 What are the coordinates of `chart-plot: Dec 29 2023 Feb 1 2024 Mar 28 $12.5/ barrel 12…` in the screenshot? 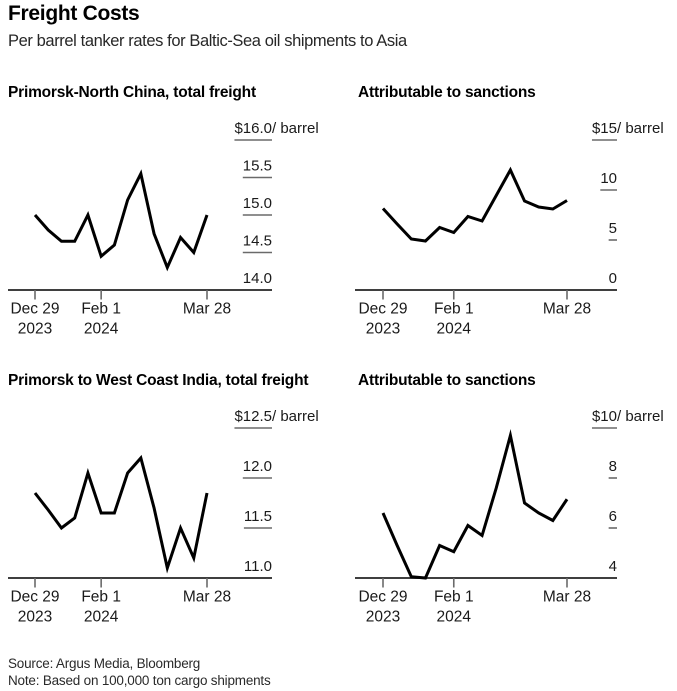 It's located at (163, 517).